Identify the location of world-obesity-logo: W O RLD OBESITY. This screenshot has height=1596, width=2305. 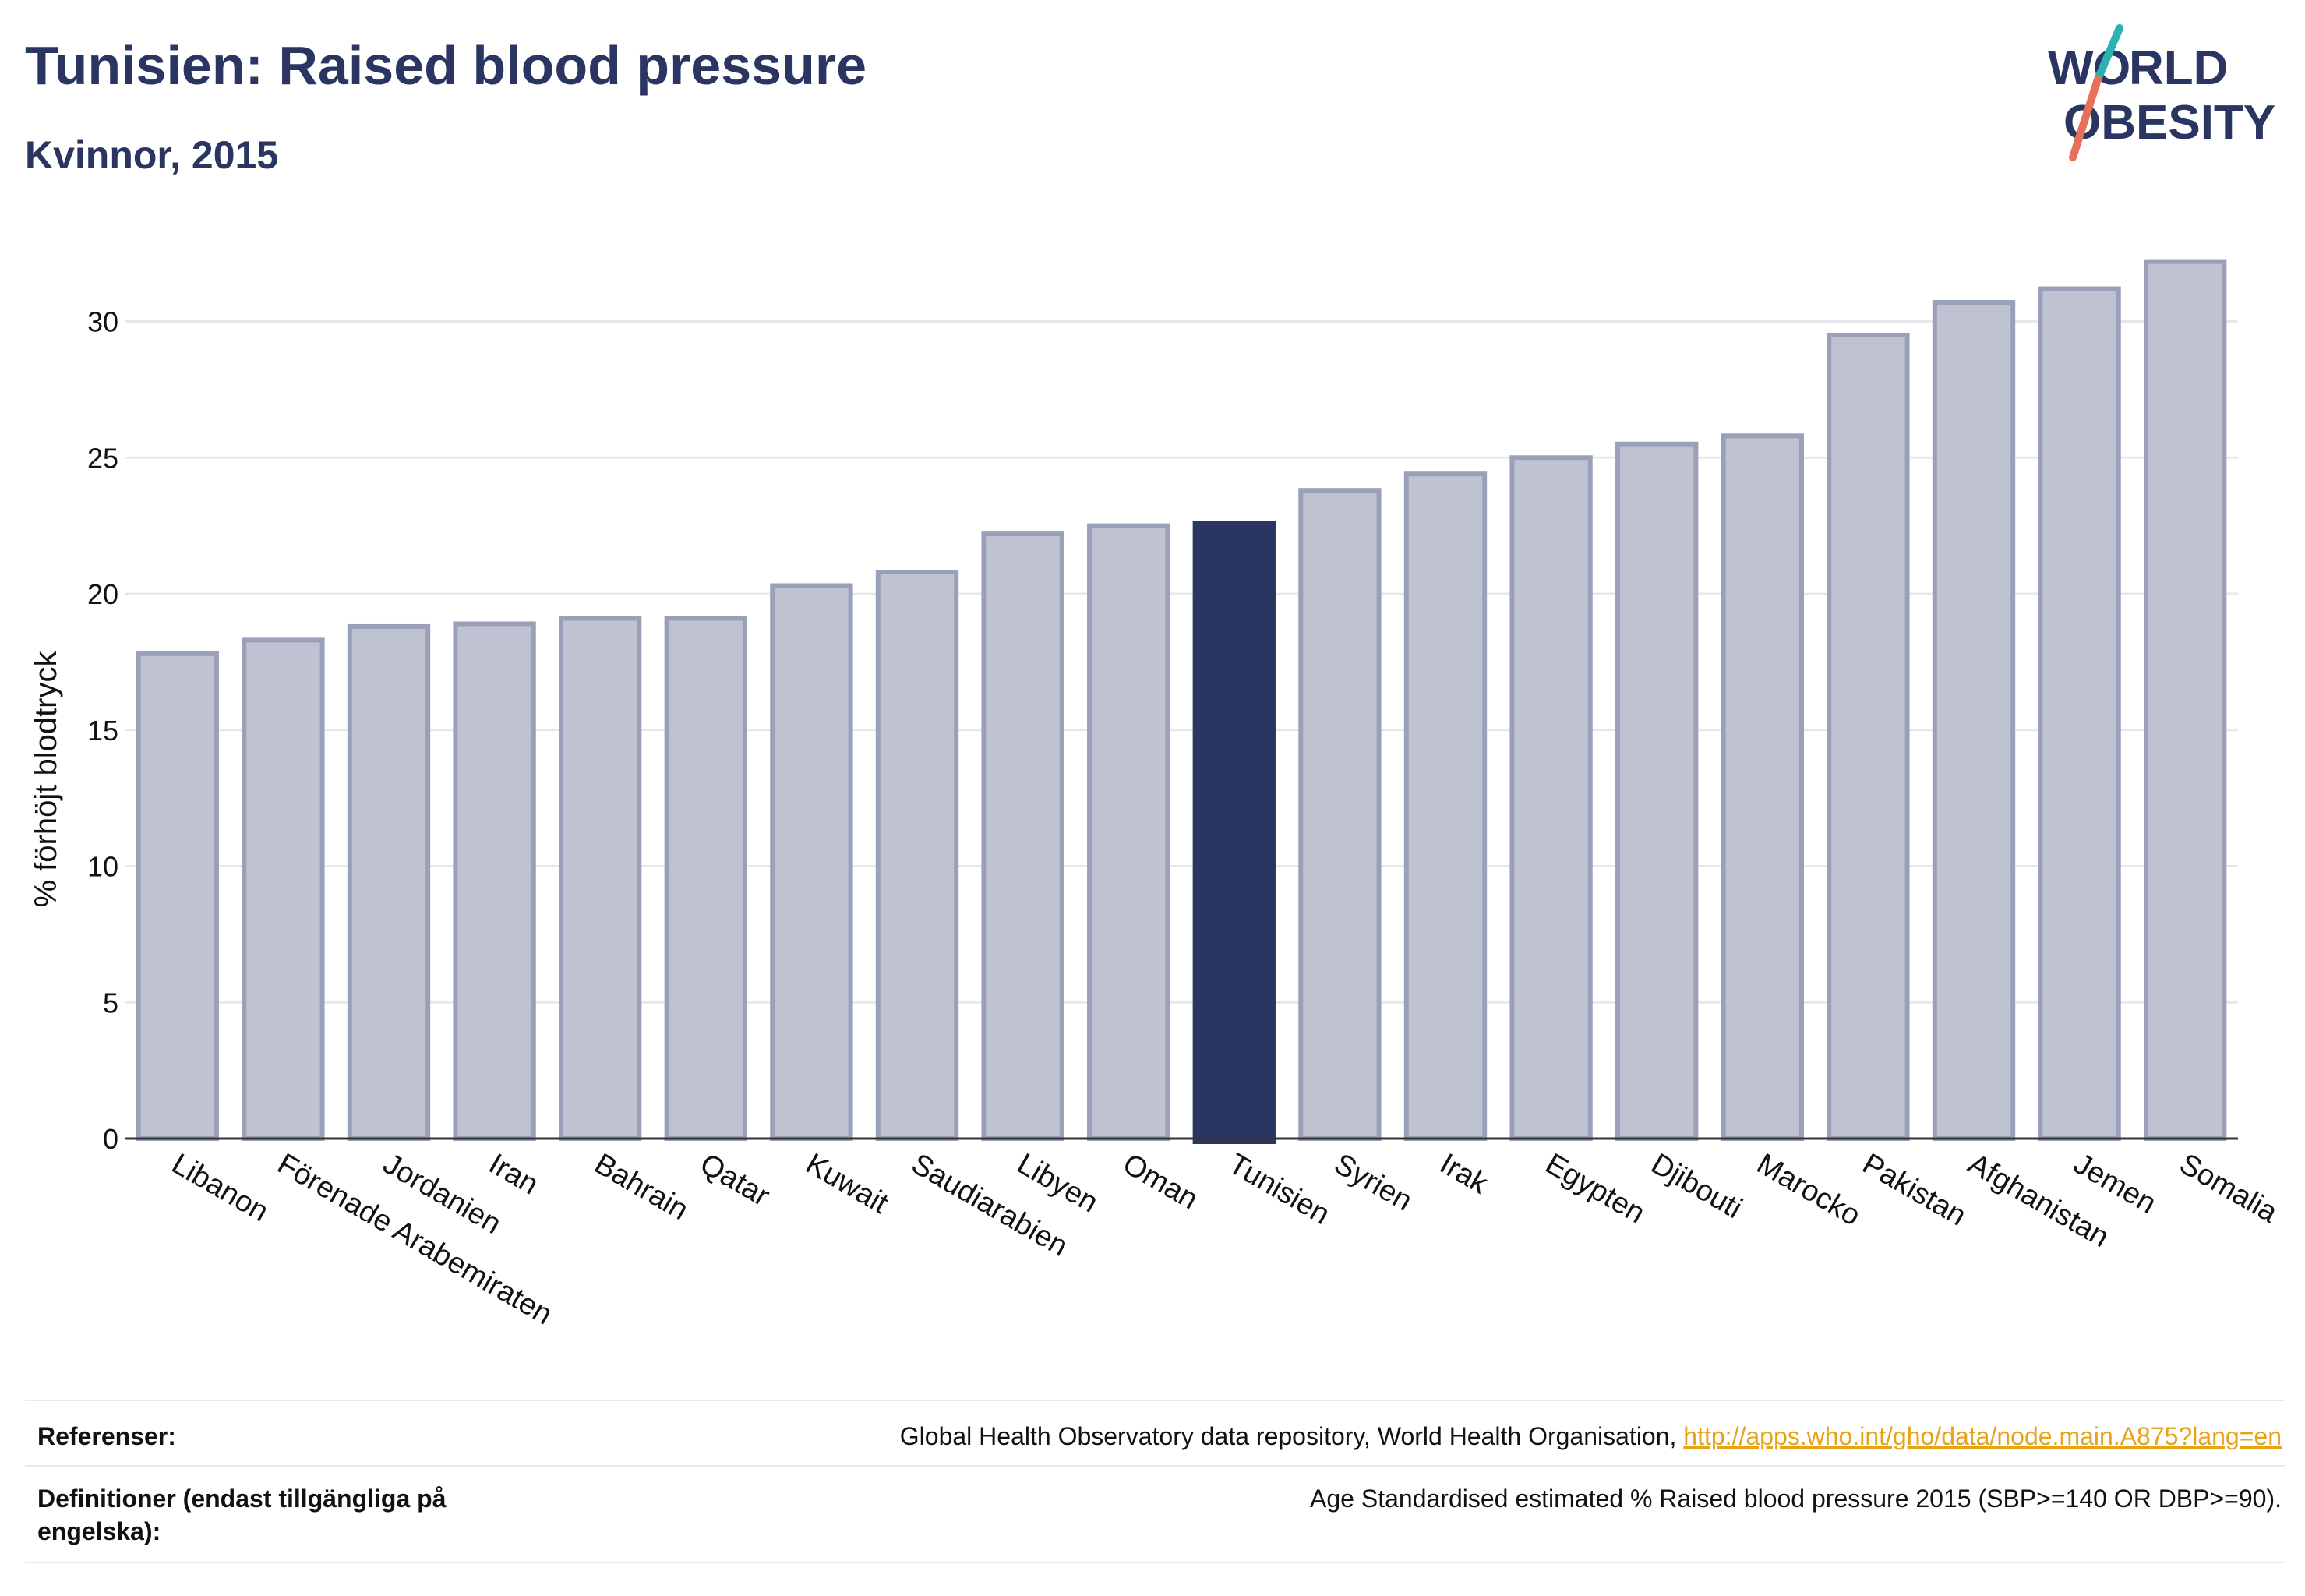
(2161, 92).